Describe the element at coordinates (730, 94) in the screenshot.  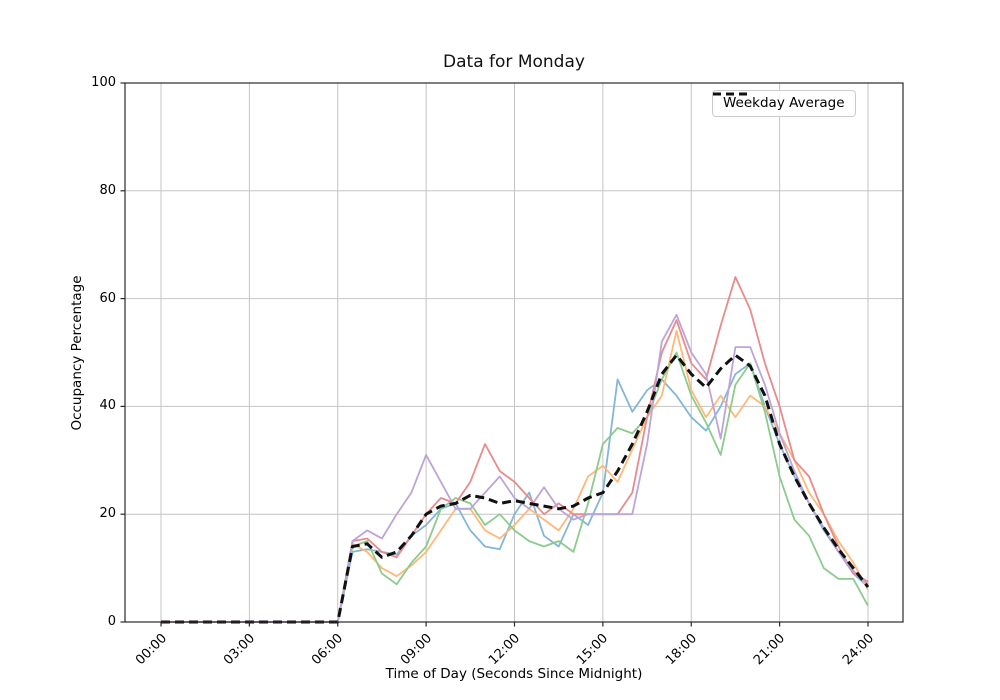
I see `dashed-line-sample` at that location.